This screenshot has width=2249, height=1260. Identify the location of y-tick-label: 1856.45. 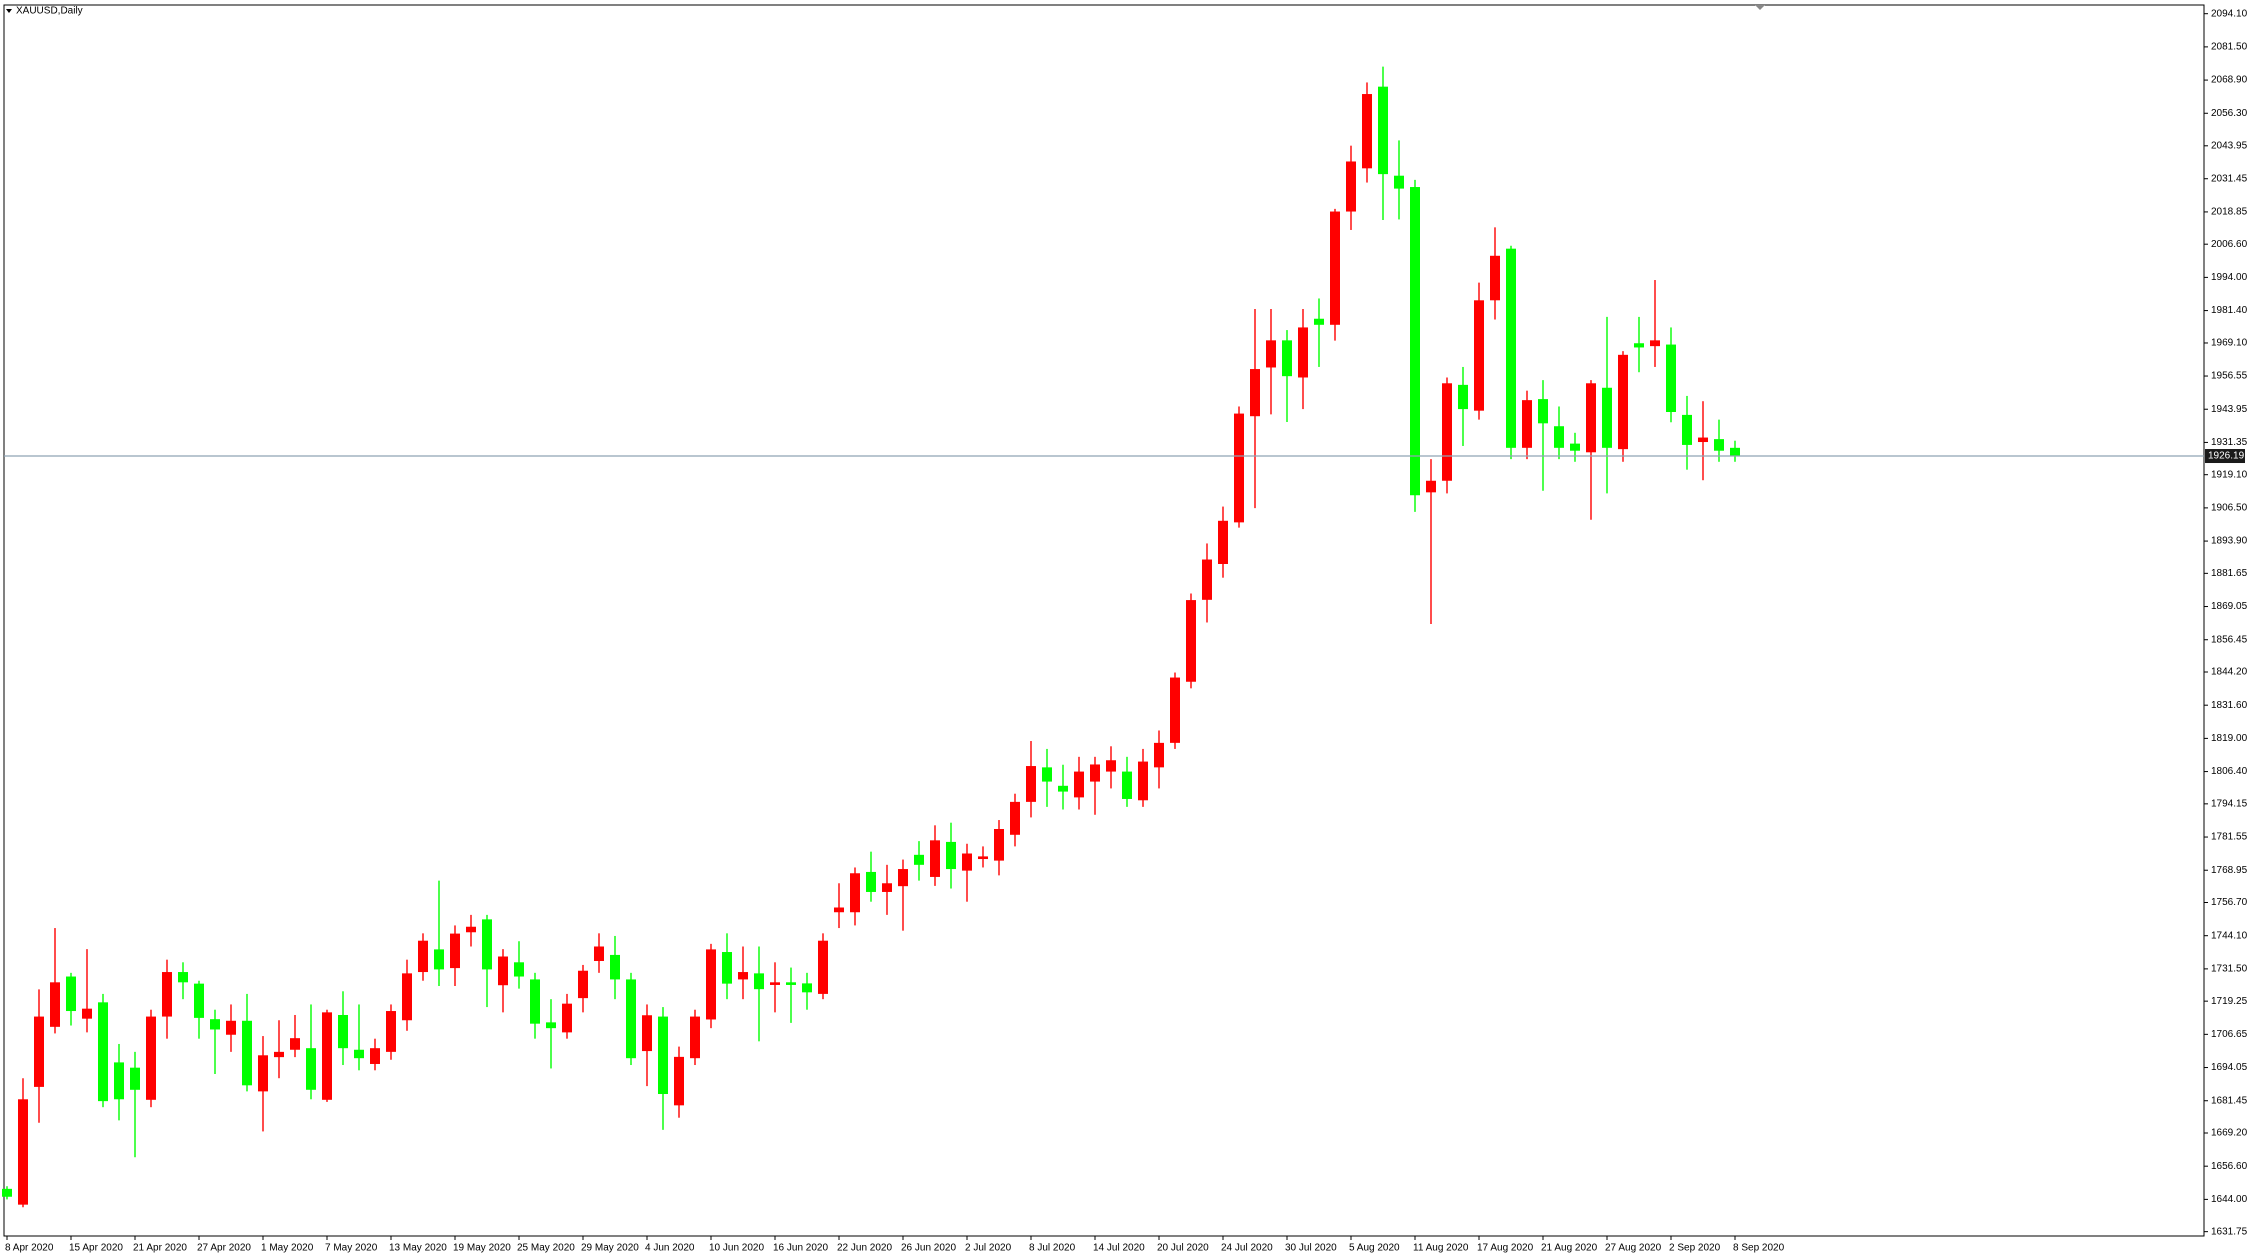
(2229, 639).